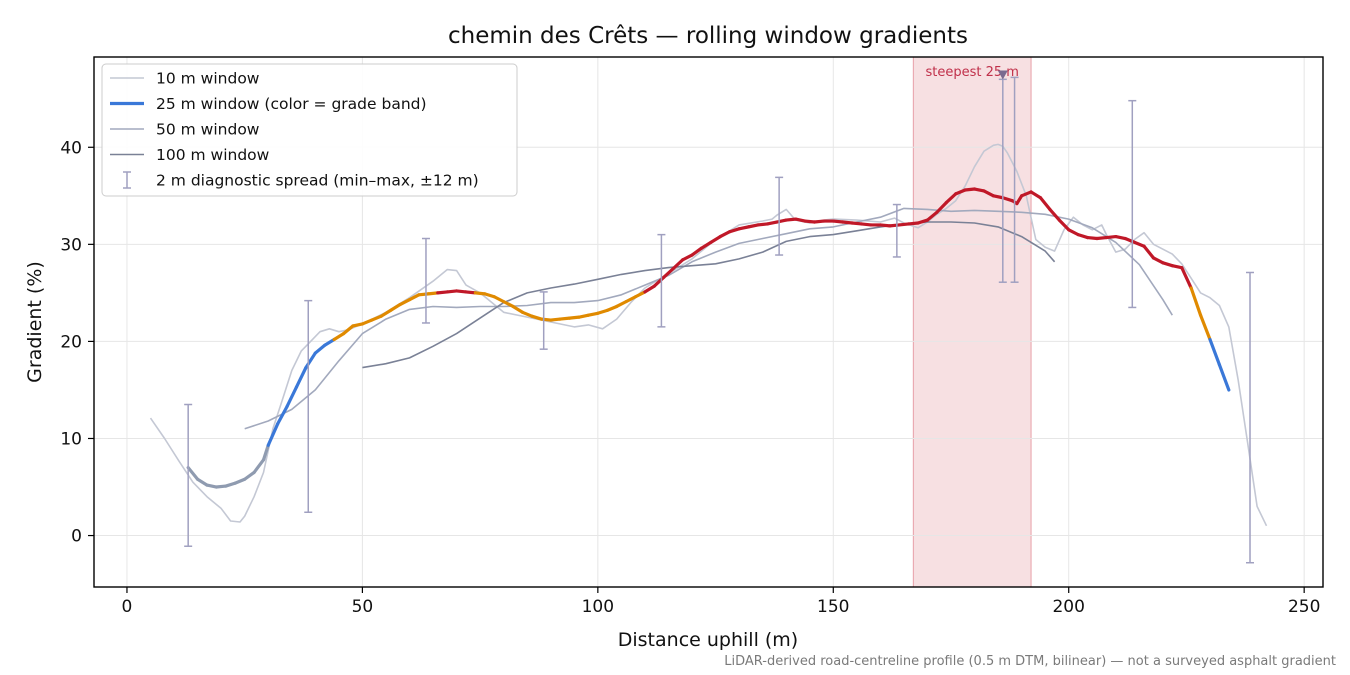 This screenshot has width=1350, height=675. Describe the element at coordinates (1304, 607) in the screenshot. I see `x-tick-label: 250` at that location.